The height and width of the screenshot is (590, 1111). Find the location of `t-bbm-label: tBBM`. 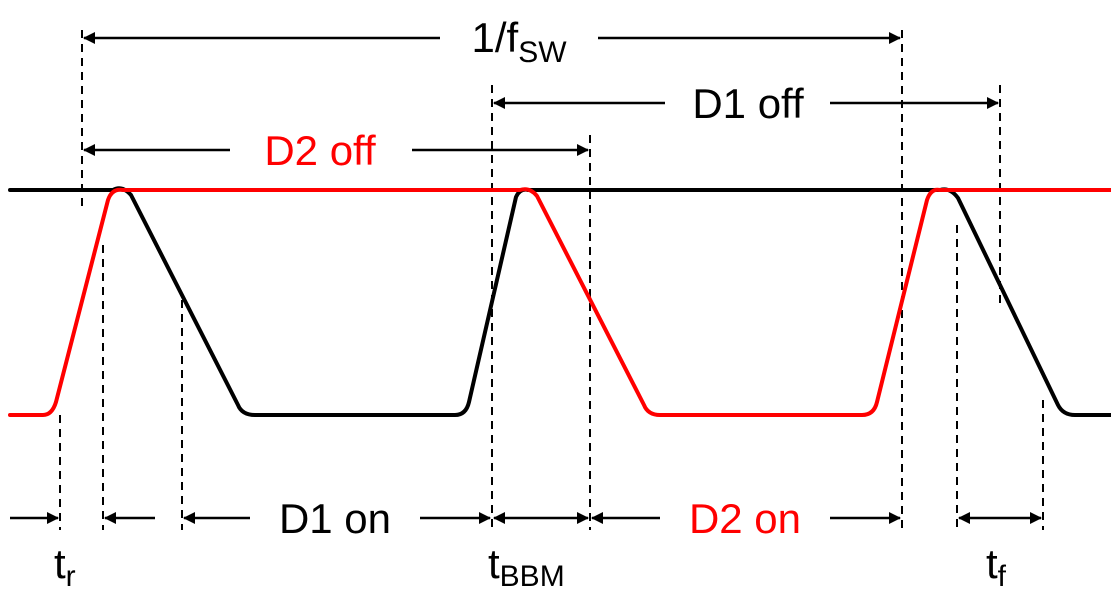

t-bbm-label: tBBM is located at coordinates (526, 565).